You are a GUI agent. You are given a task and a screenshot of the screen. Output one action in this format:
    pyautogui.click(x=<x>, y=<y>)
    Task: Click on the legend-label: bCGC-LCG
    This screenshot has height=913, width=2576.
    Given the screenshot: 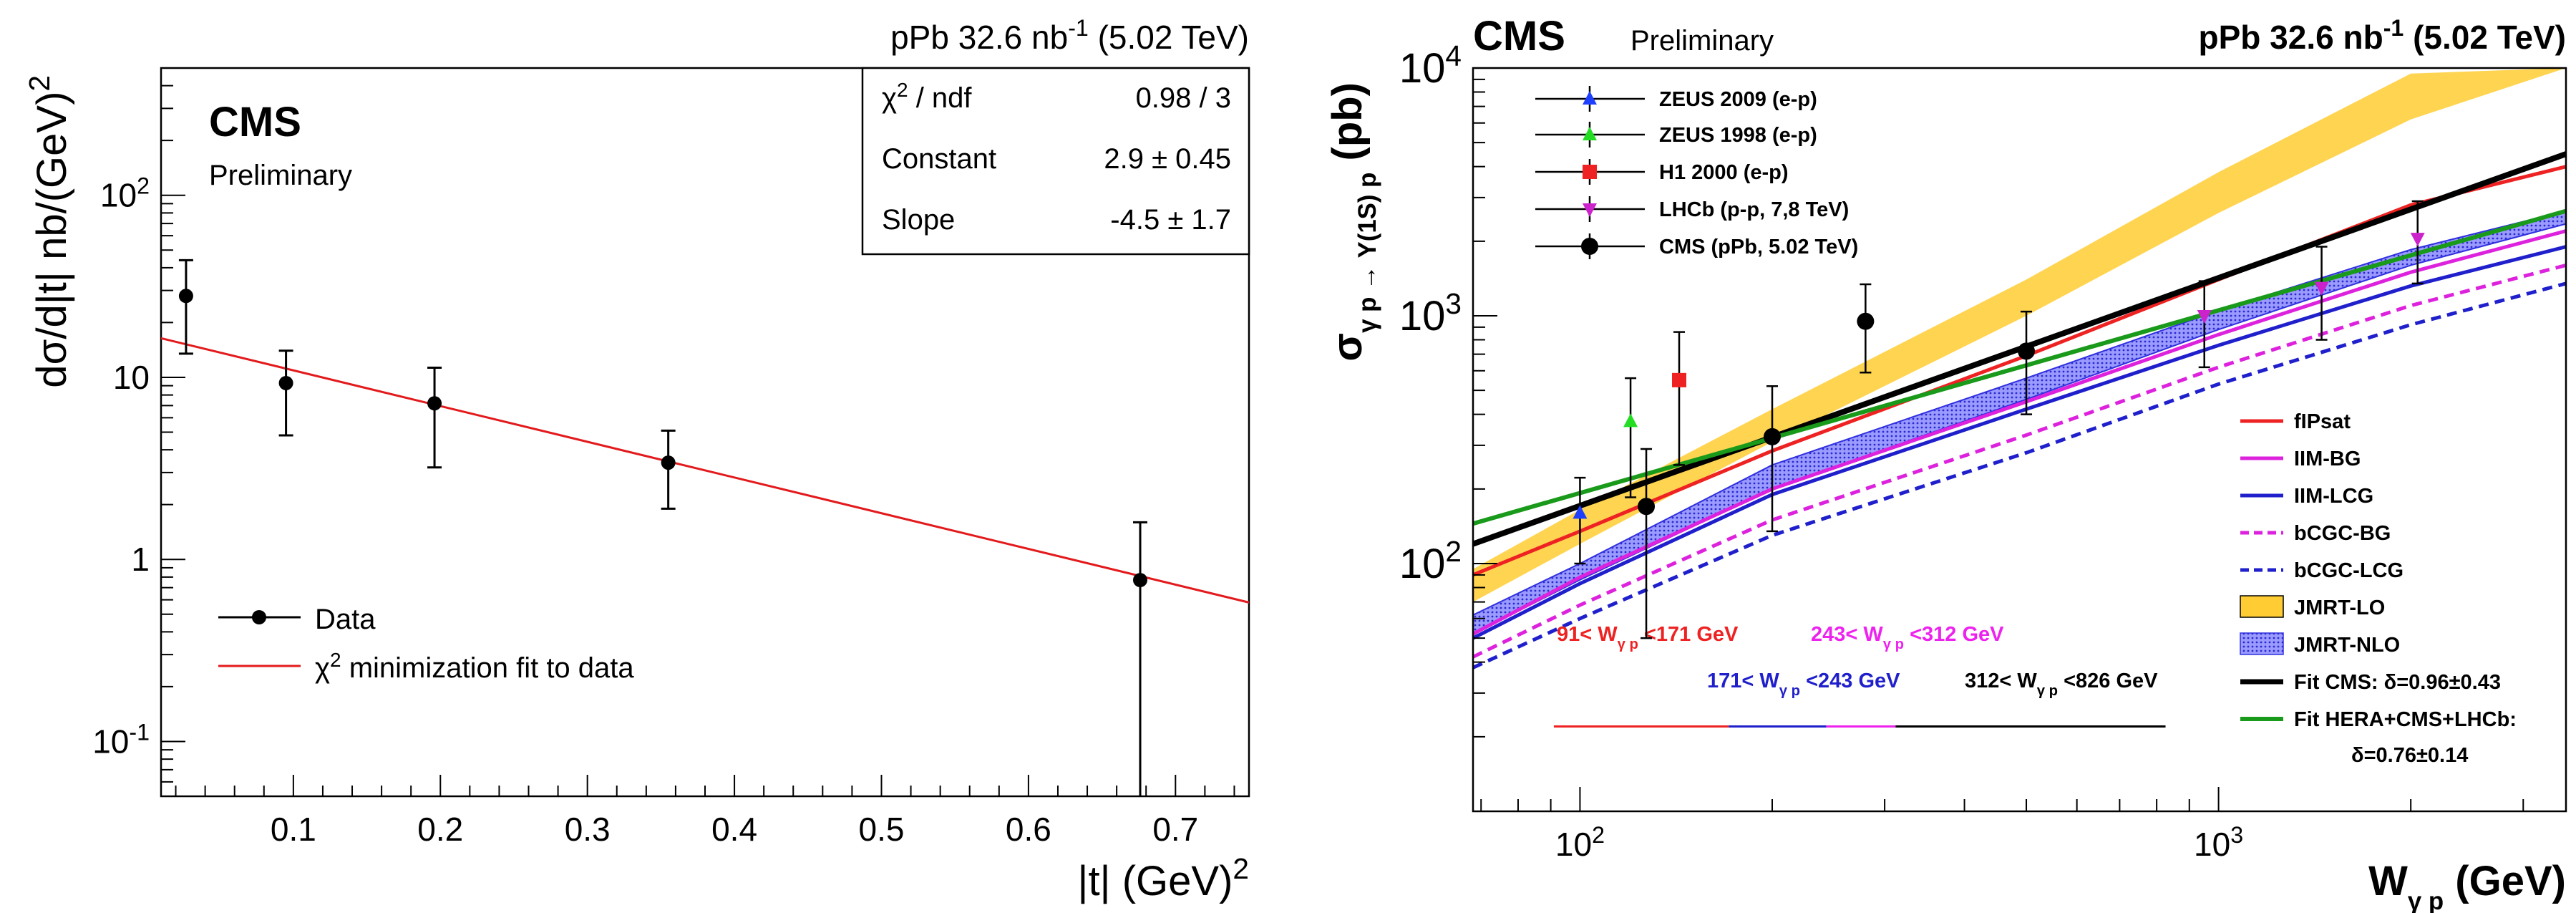 What is the action you would take?
    pyautogui.click(x=2349, y=570)
    